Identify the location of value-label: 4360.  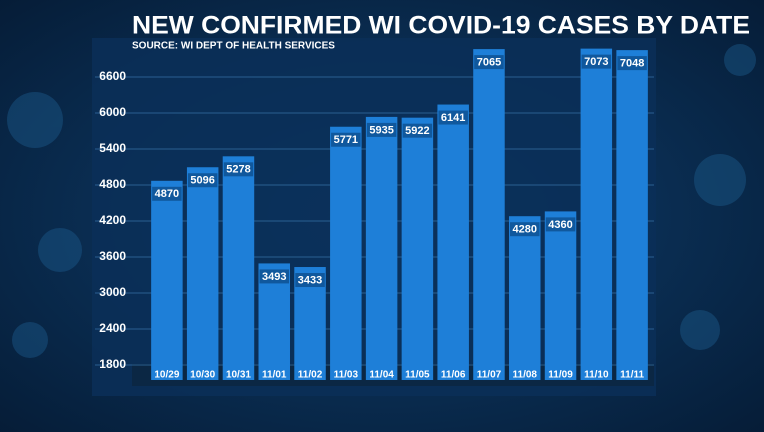
(560, 225).